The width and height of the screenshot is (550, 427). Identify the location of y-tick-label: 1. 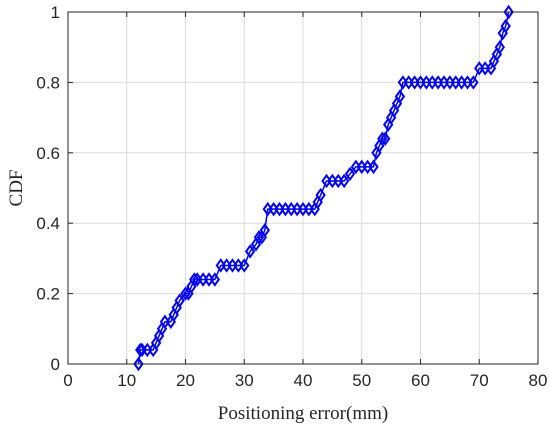
(55, 12).